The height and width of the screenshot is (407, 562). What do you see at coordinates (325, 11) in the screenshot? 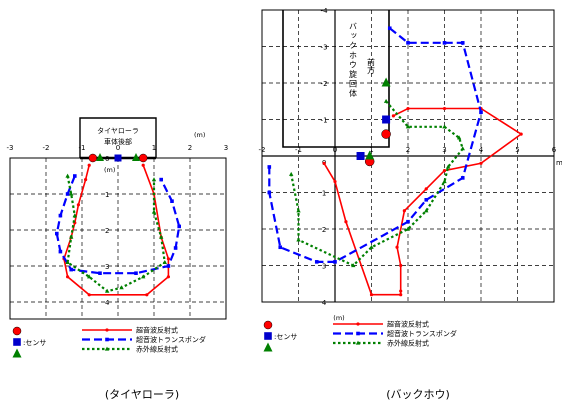
I see `right-y-tick-label: -4` at bounding box center [325, 11].